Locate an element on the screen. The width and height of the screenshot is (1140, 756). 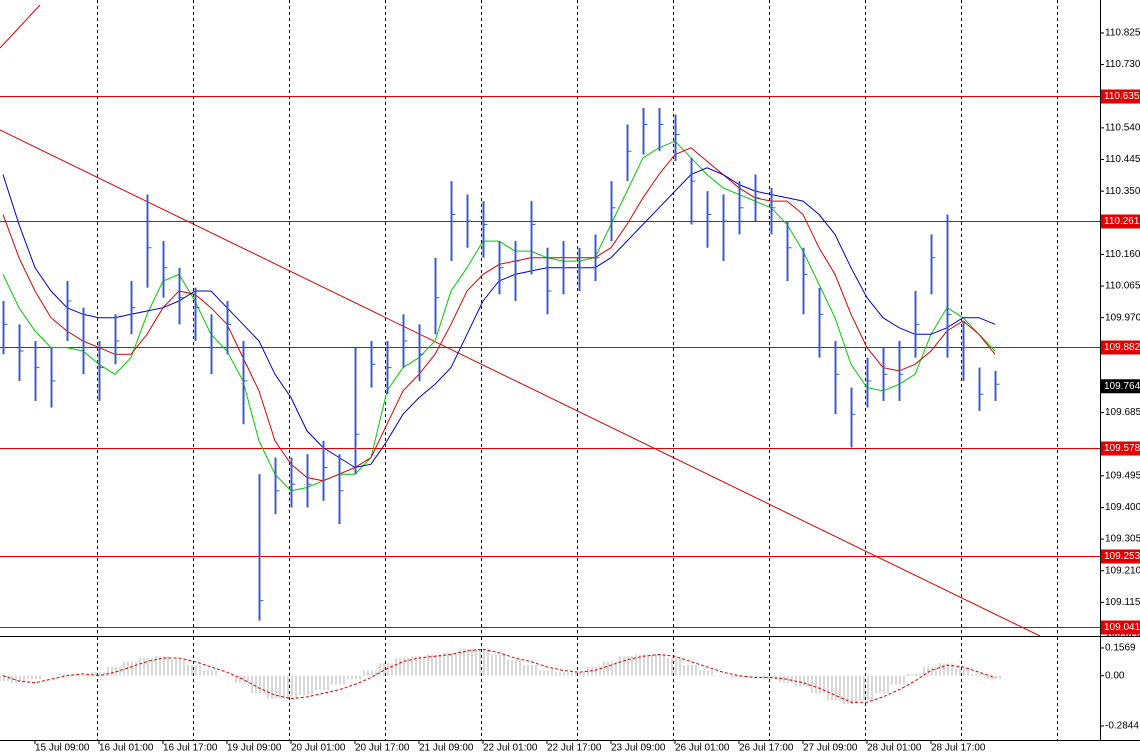
x-tick-label: 28 Jul 01:00 is located at coordinates (894, 748).